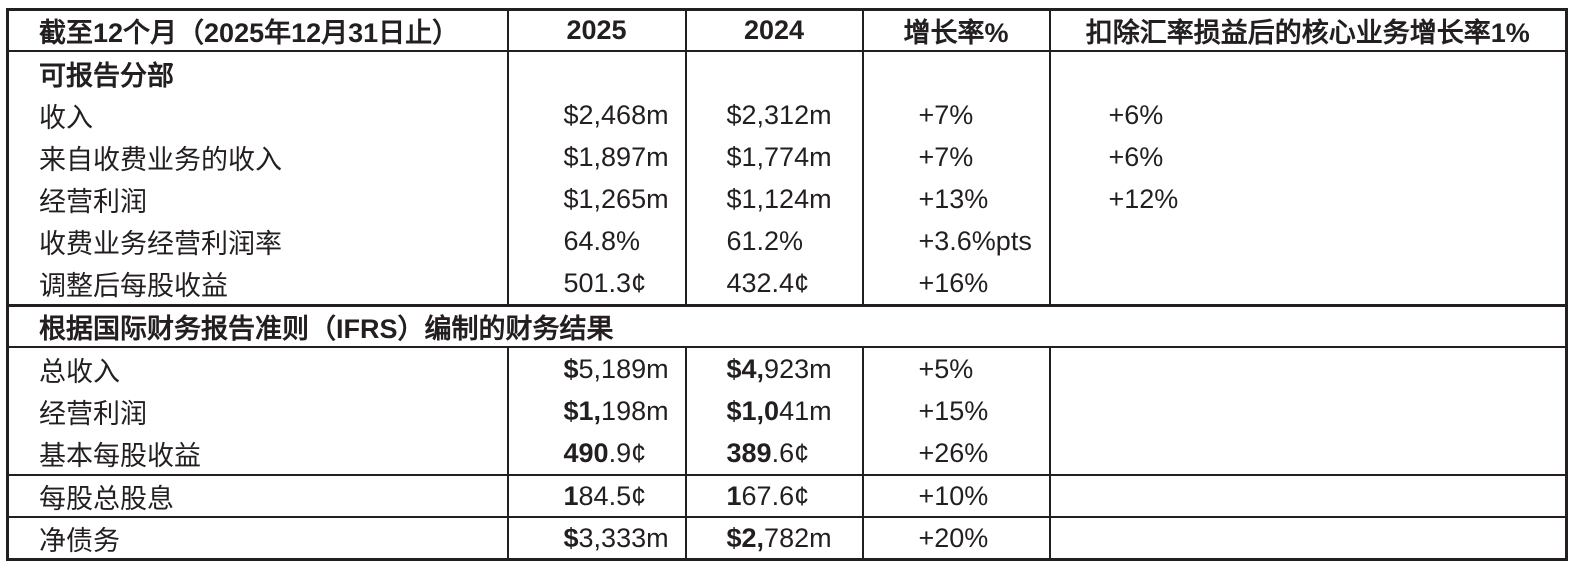 Image resolution: width=1573 pixels, height=569 pixels. I want to click on growth-value: +3.6%pts, so click(955, 241).